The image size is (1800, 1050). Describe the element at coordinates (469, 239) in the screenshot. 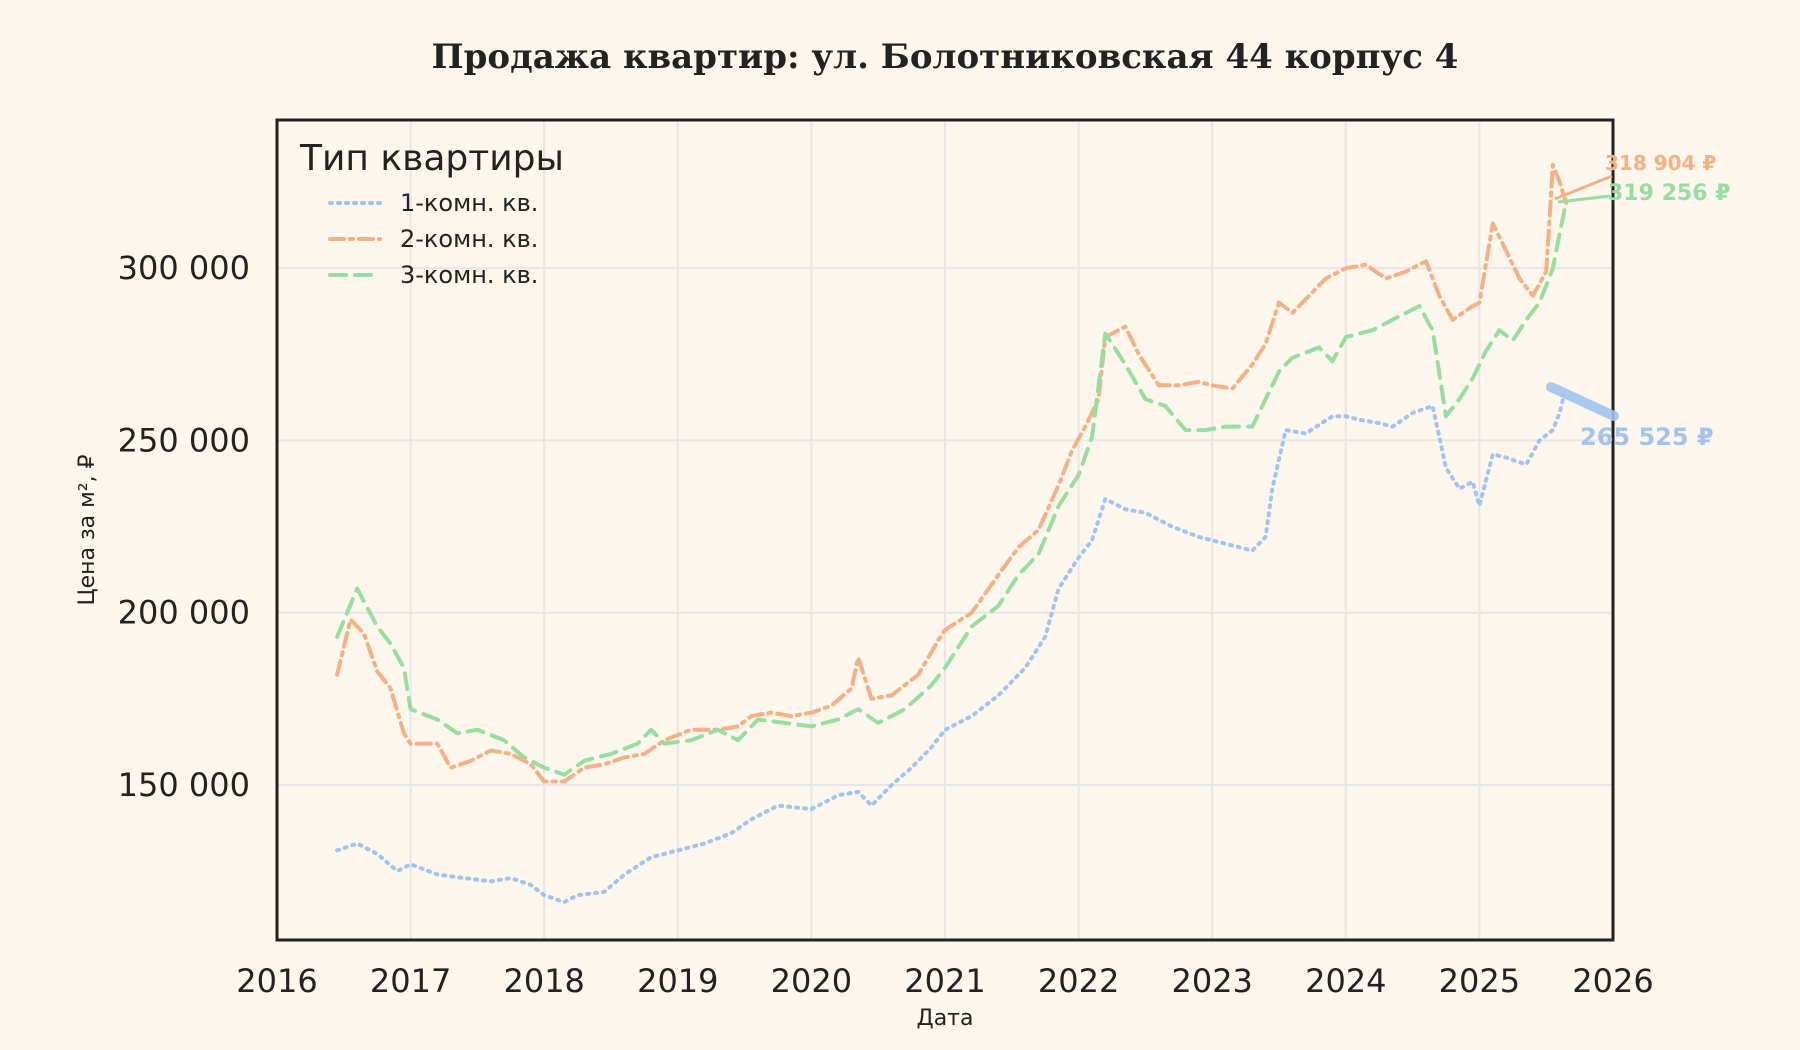

I see `legend-label-2: 2-комн. кв.` at that location.